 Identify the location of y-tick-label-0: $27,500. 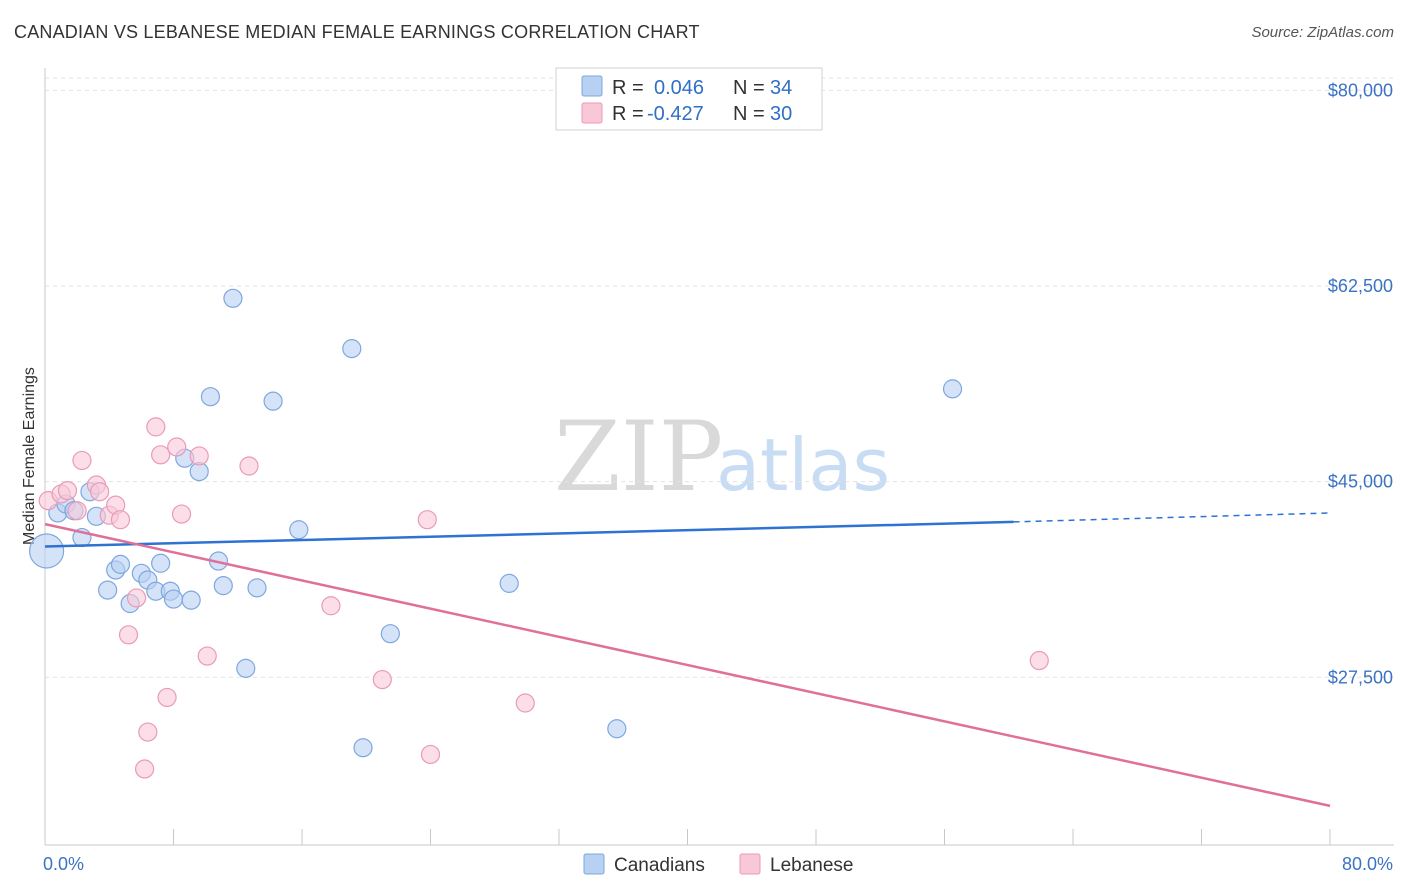
(1360, 677).